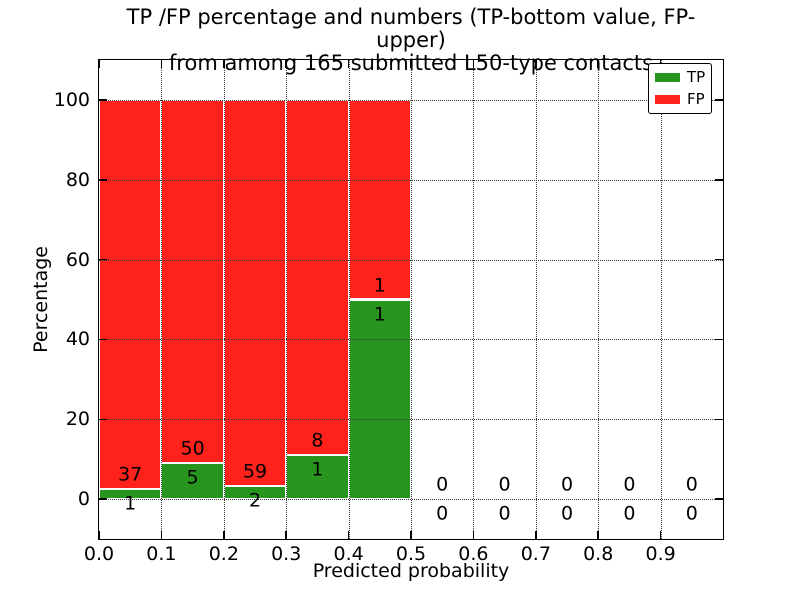 This screenshot has height=600, width=800. I want to click on fp-count-label: 8, so click(317, 440).